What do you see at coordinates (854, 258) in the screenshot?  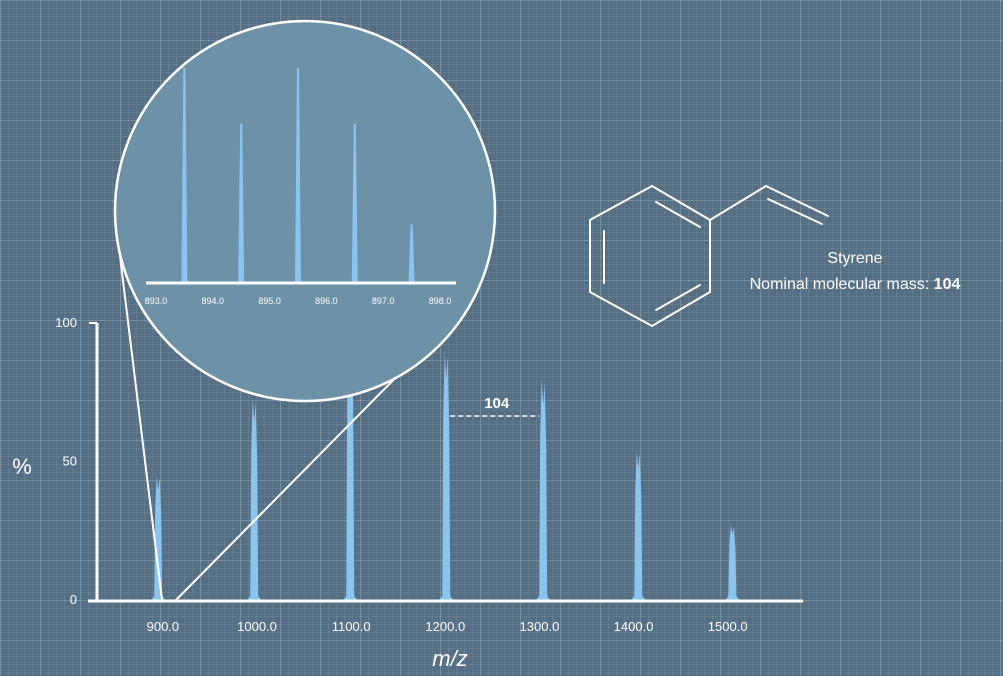 I see `molecule-name: Styrene` at bounding box center [854, 258].